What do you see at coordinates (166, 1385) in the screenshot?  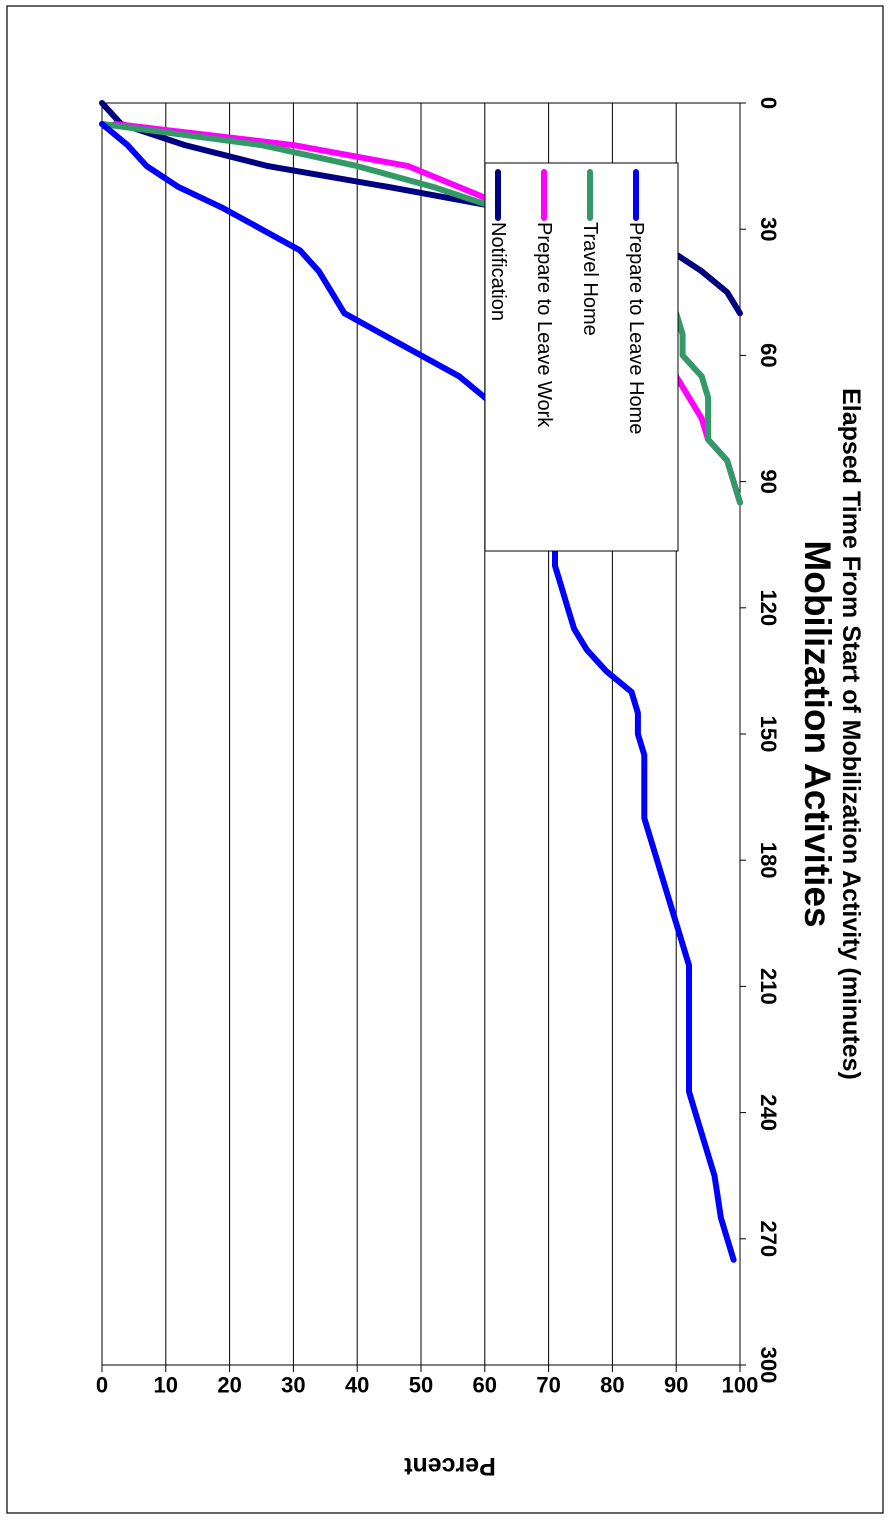 I see `y-tick-label: 10` at bounding box center [166, 1385].